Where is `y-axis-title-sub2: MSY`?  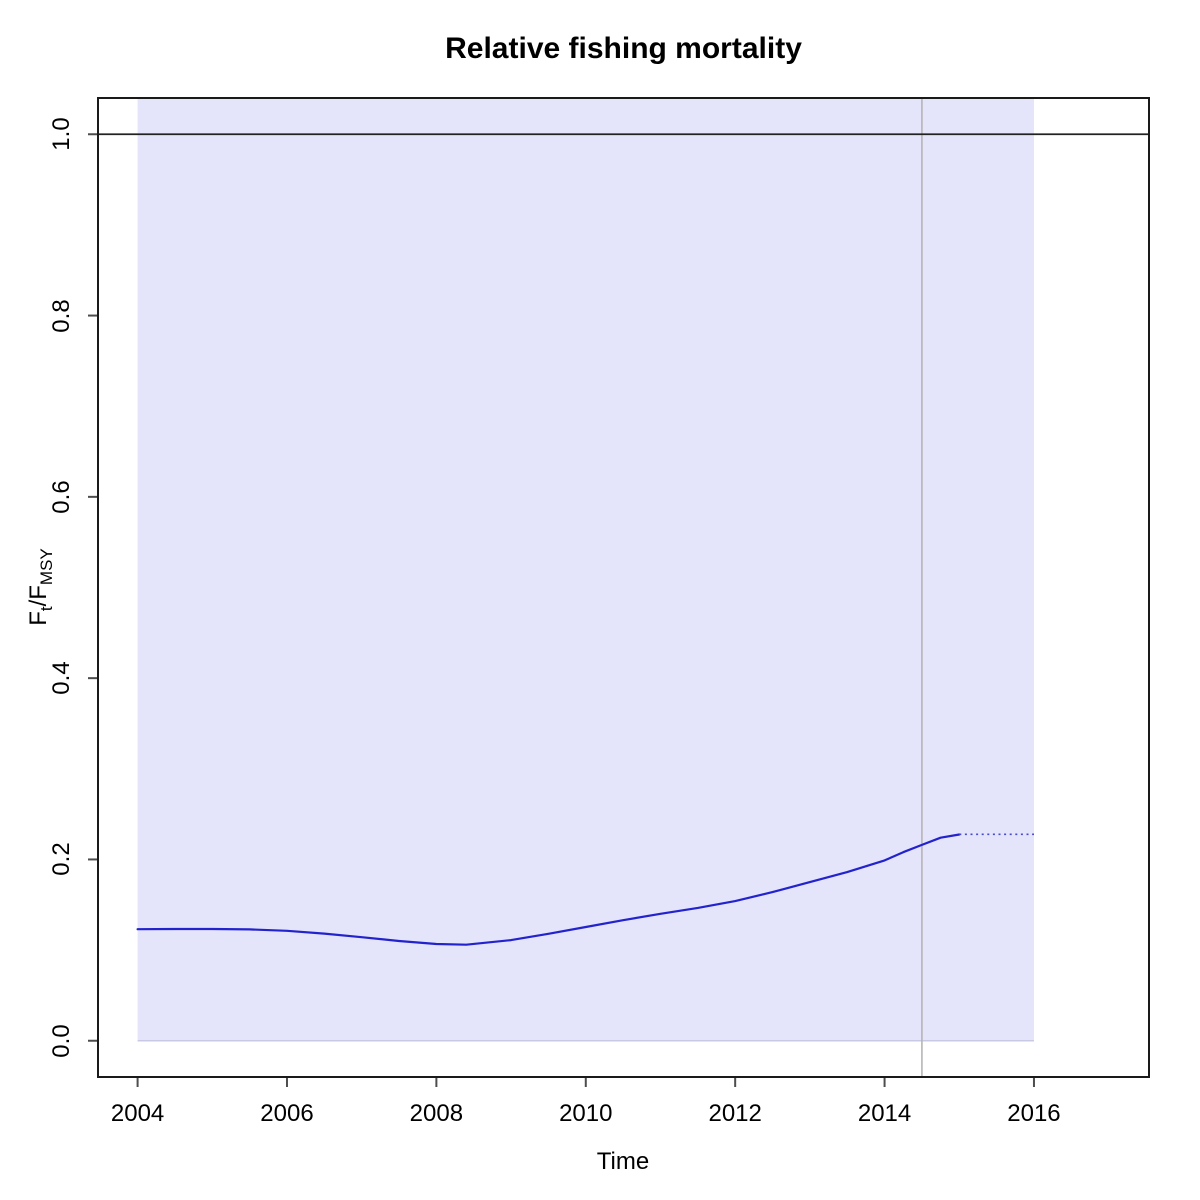
y-axis-title-sub2: MSY is located at coordinates (46, 567).